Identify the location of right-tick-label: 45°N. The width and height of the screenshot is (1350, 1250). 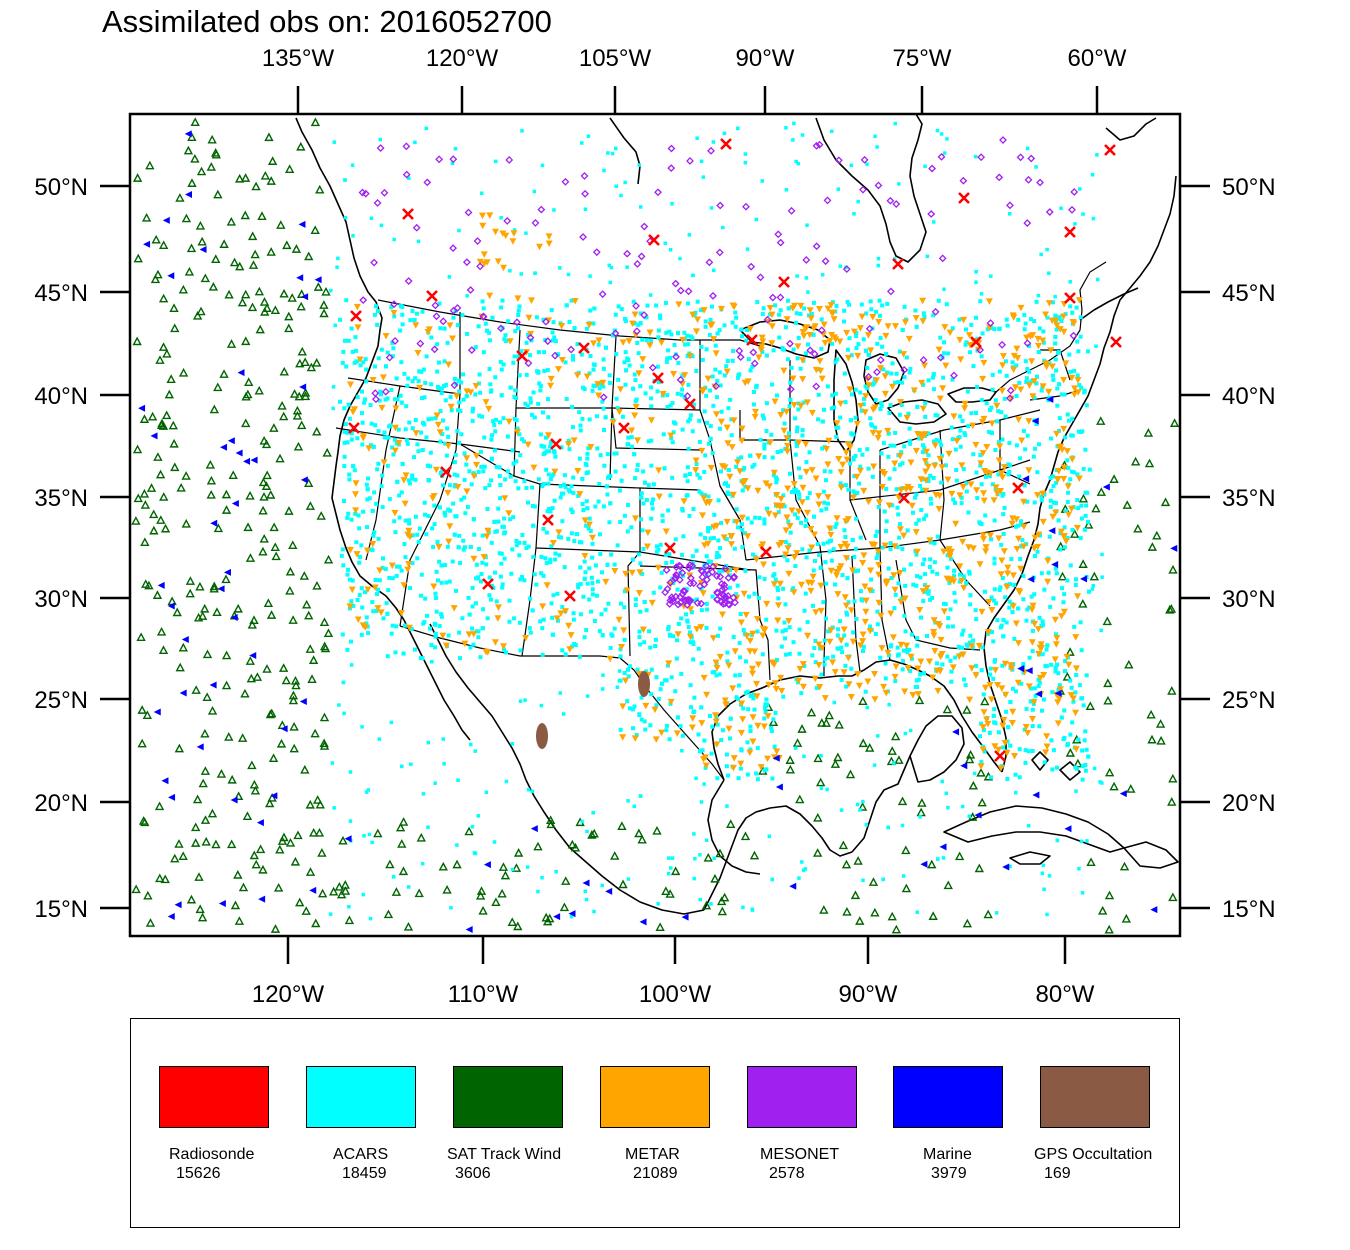
(1249, 293).